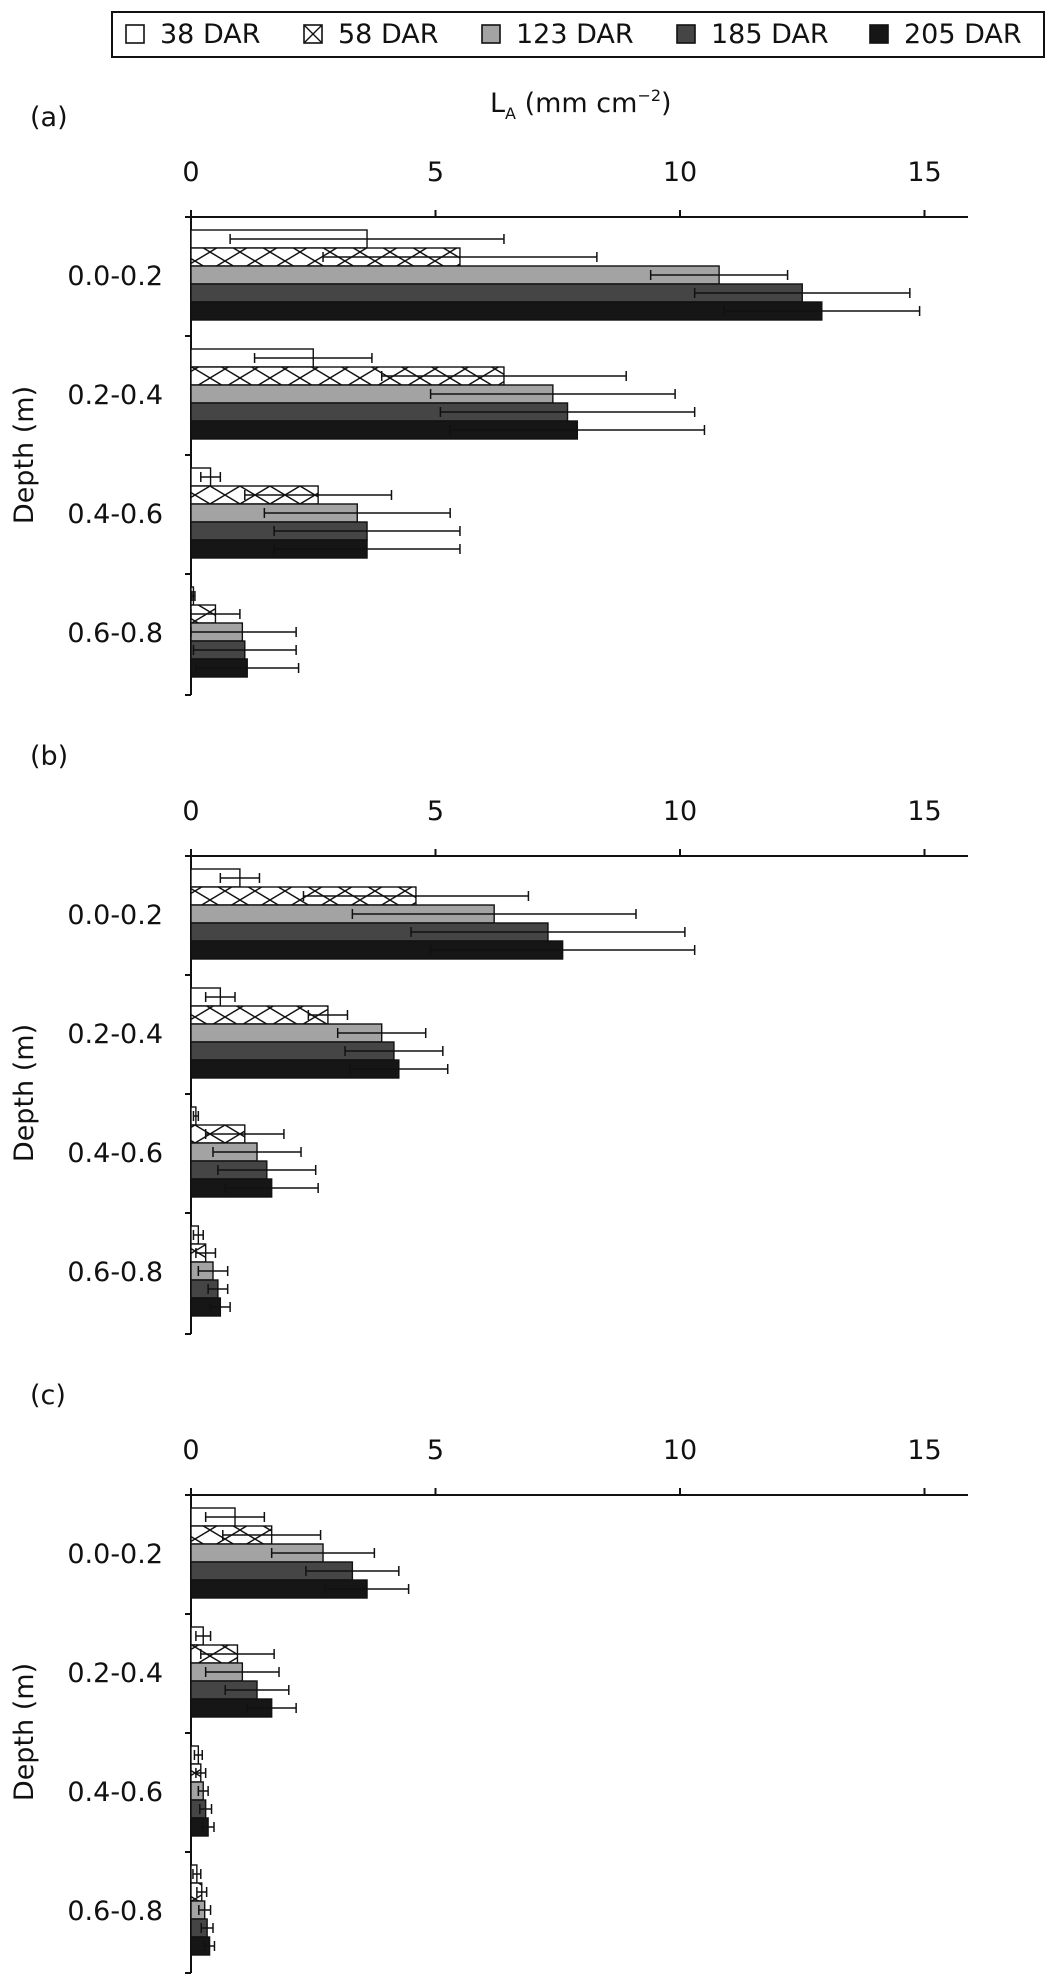 The image size is (1057, 1984). What do you see at coordinates (49, 117) in the screenshot?
I see `panel-label: (a)` at bounding box center [49, 117].